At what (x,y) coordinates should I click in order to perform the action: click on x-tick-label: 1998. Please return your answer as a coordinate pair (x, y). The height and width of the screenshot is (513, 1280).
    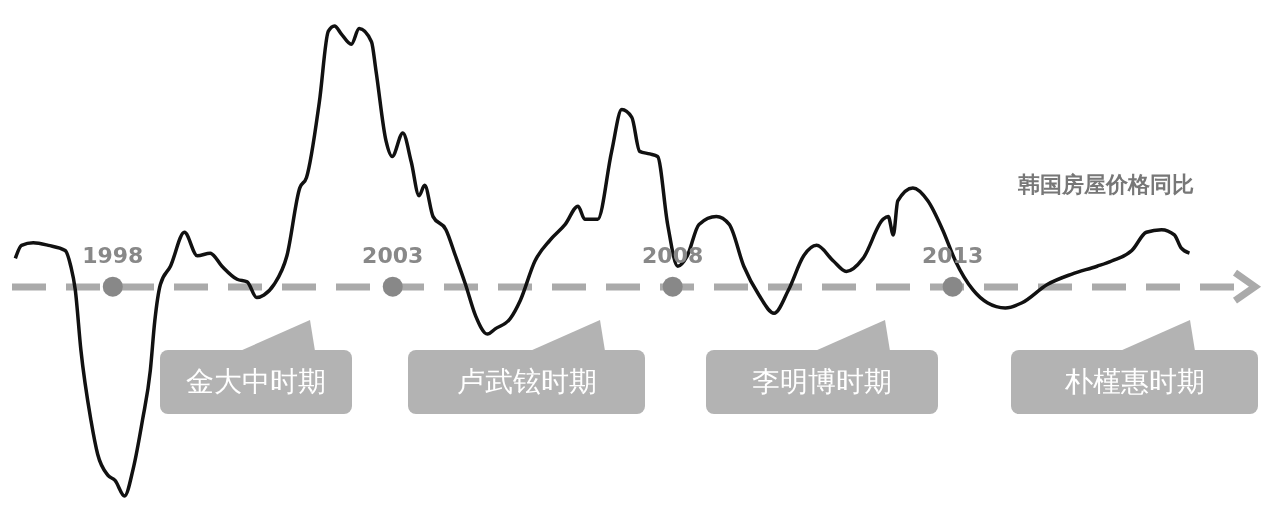
    Looking at the image, I should click on (113, 255).